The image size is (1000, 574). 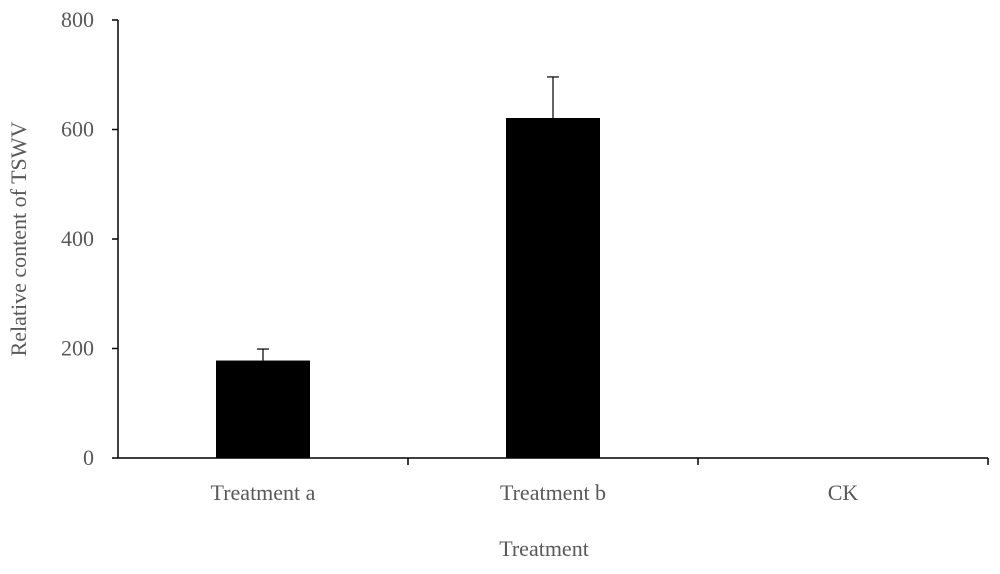 What do you see at coordinates (77, 19) in the screenshot?
I see `y-tick-label: 800` at bounding box center [77, 19].